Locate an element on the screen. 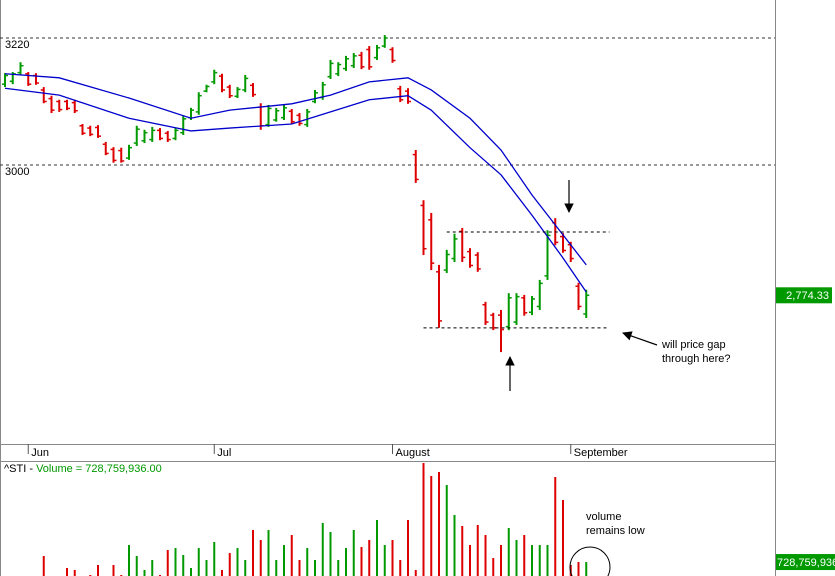  price-readout-box is located at coordinates (804, 295).